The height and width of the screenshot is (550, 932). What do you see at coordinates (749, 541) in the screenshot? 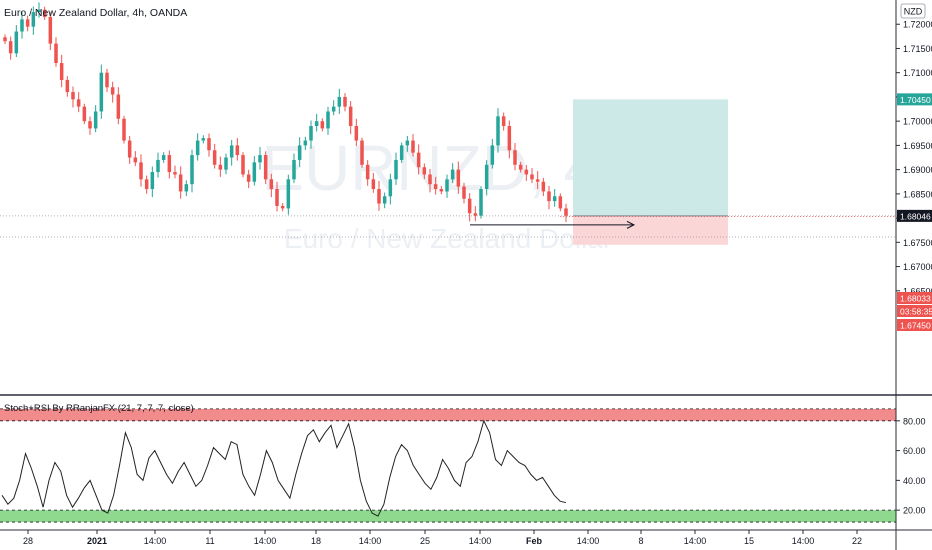
I see `time-tick-label: 15` at bounding box center [749, 541].